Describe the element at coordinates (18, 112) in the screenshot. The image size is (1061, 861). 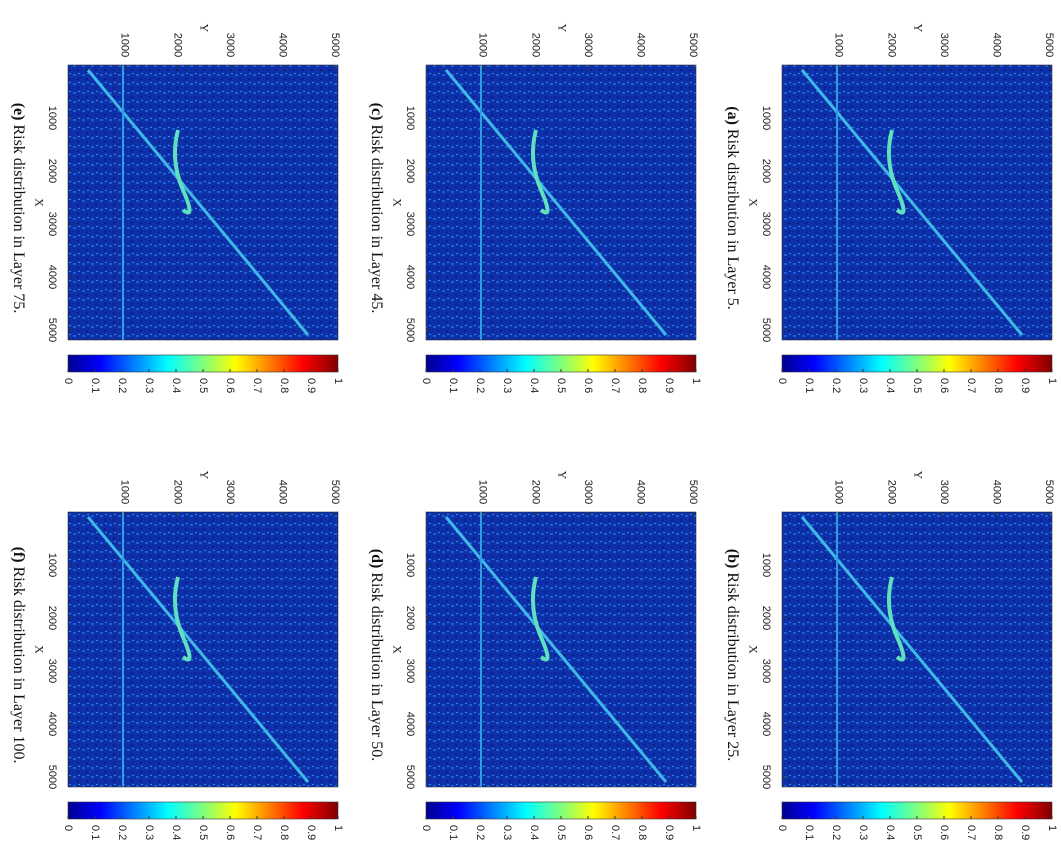
I see `caption-label: (e)` at that location.